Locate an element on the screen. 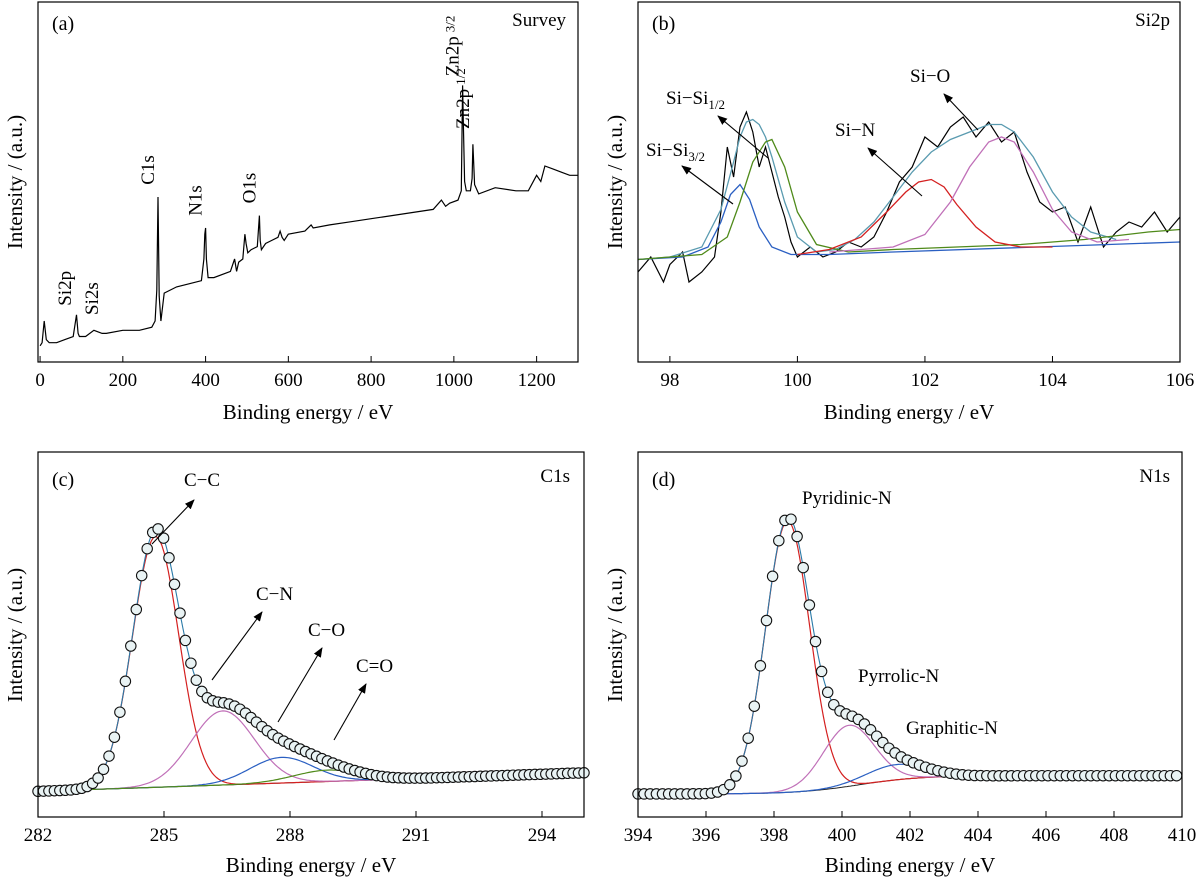 Image resolution: width=1200 pixels, height=879 pixels. pyridinic-n-component is located at coordinates (910, 657).